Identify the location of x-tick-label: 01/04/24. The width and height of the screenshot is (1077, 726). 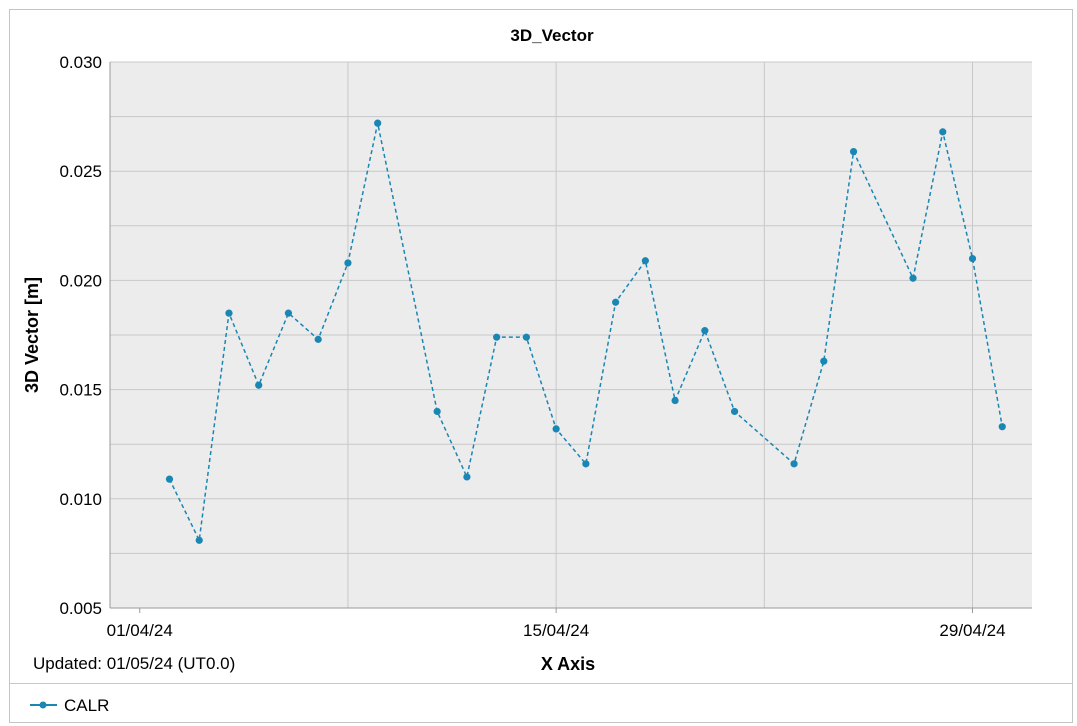
(140, 630).